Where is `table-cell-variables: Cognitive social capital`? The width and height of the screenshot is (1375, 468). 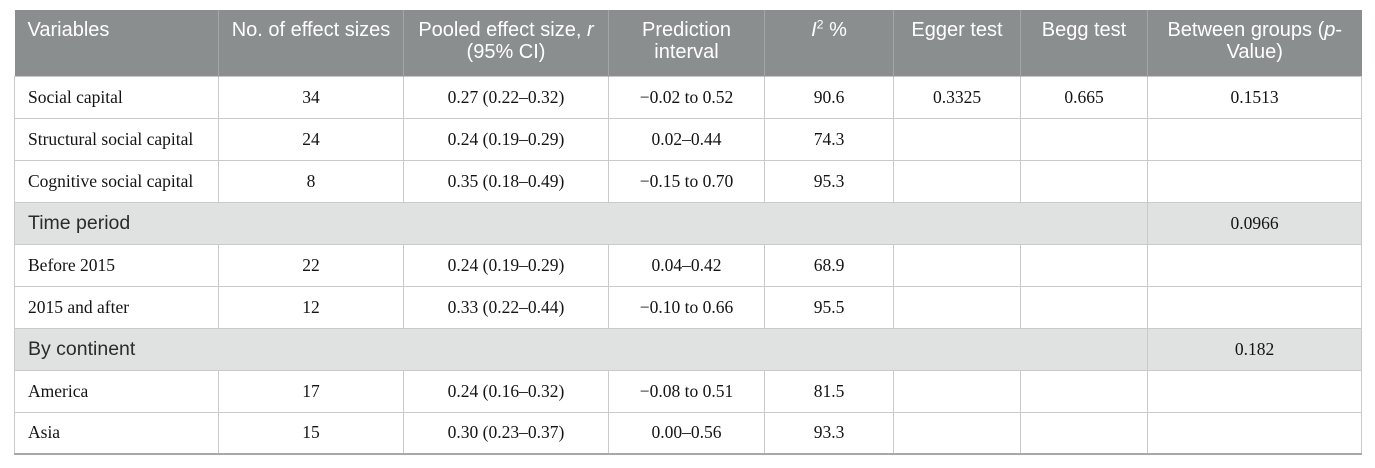
table-cell-variables: Cognitive social capital is located at coordinates (116, 181).